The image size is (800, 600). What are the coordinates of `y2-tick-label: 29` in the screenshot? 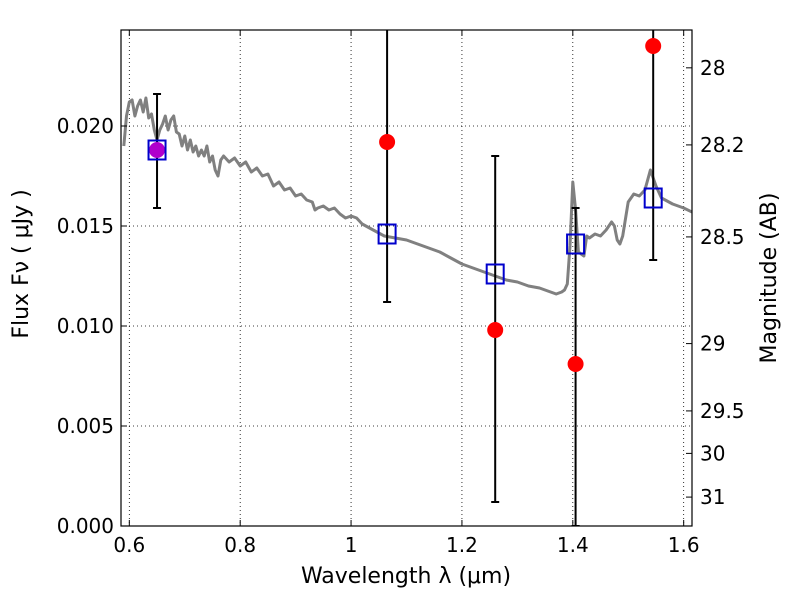 It's located at (712, 344).